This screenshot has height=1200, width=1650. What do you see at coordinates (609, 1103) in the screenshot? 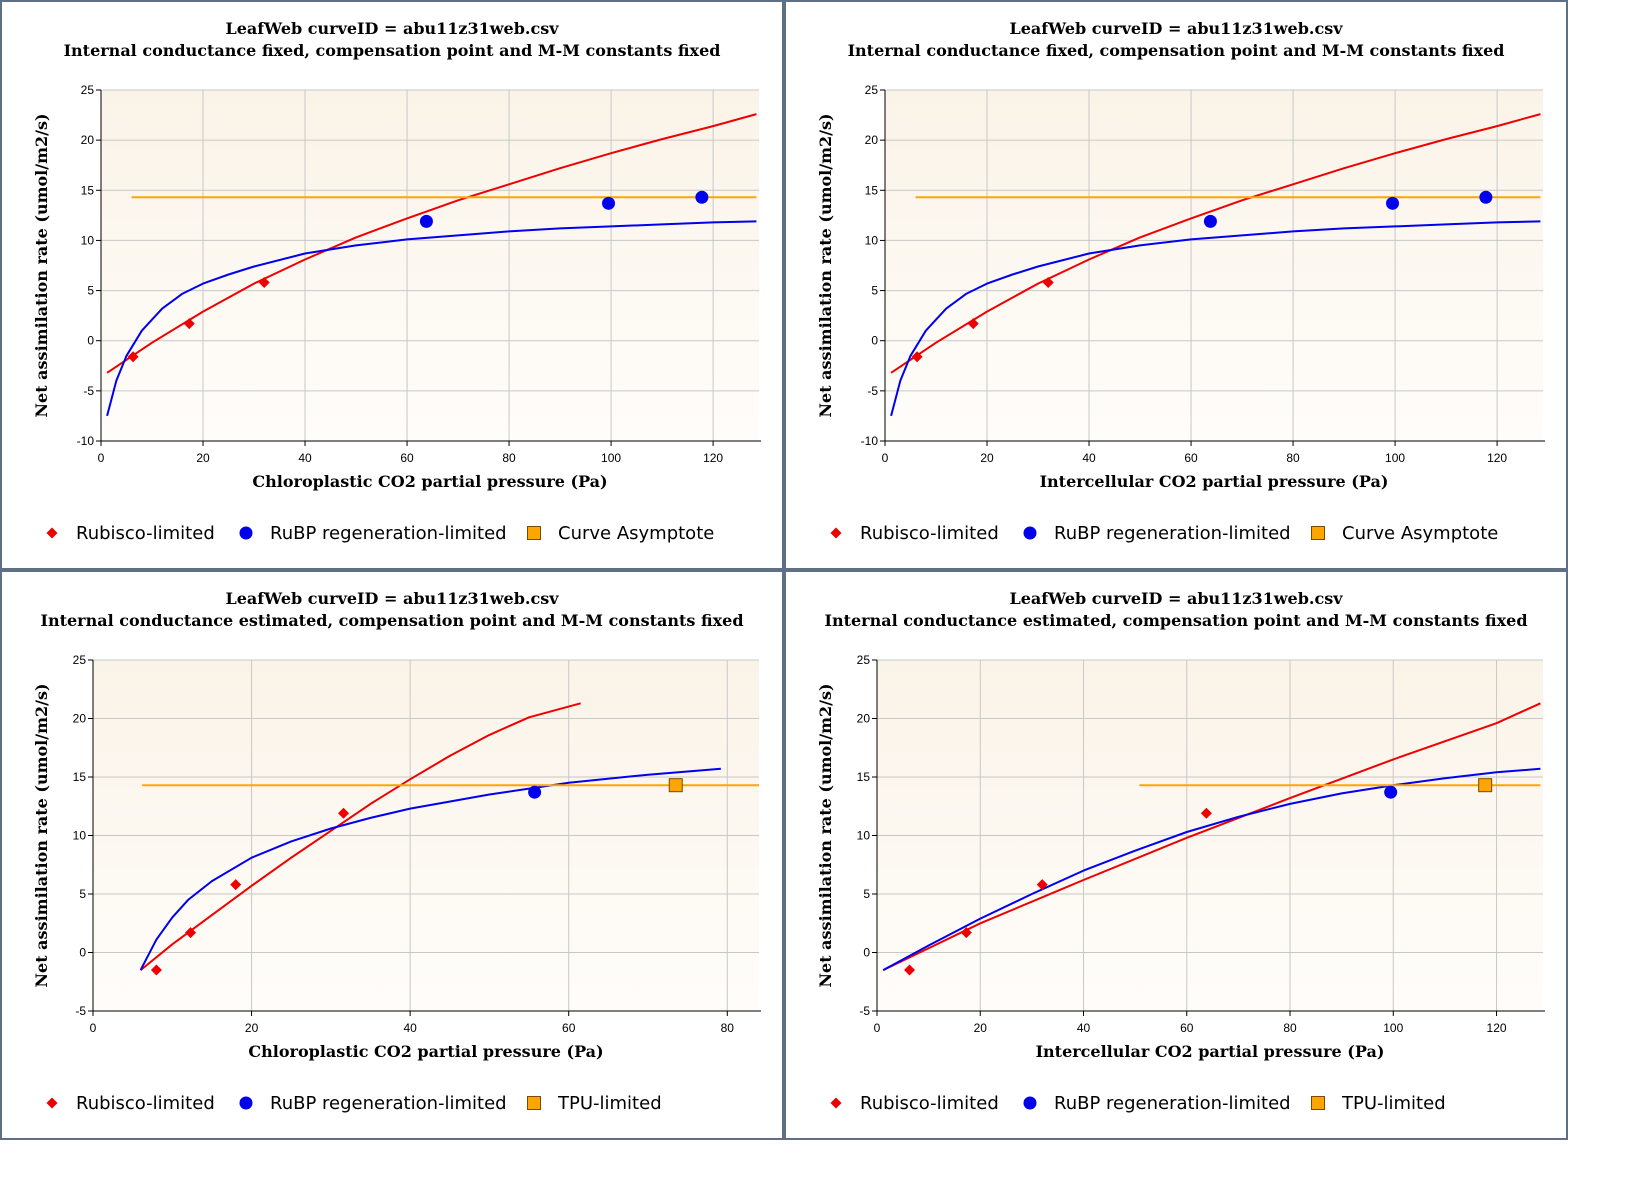
I see `legend-label: TPU-limited` at bounding box center [609, 1103].